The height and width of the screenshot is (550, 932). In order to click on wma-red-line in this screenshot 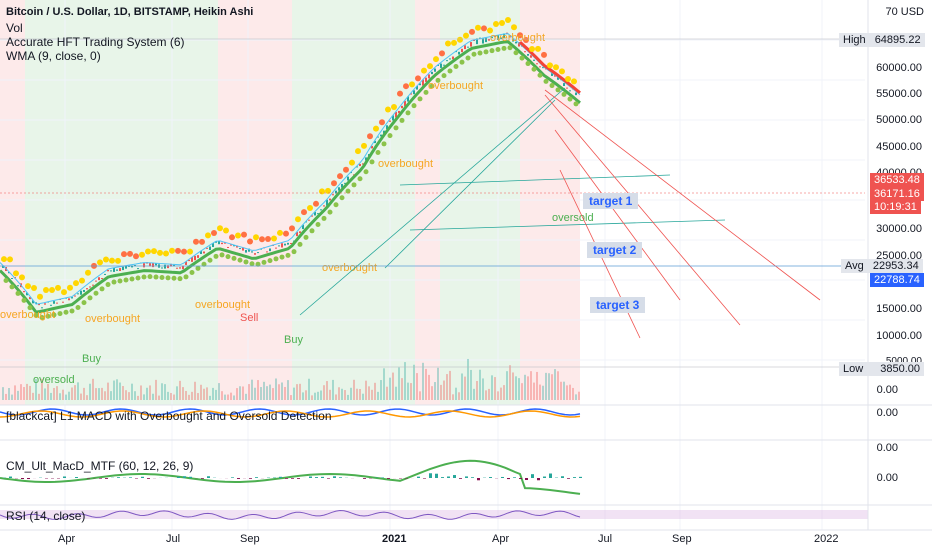, I will do `click(549, 67)`.